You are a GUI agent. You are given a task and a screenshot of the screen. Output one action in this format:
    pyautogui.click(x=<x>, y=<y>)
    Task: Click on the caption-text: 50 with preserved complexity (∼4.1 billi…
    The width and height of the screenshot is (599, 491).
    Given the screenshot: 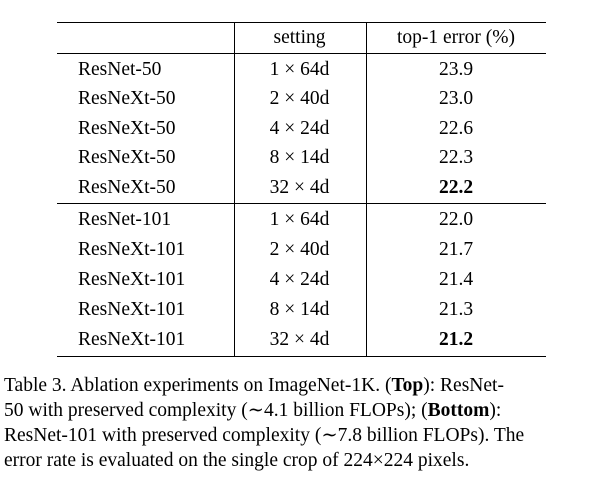 What is the action you would take?
    pyautogui.click(x=216, y=410)
    